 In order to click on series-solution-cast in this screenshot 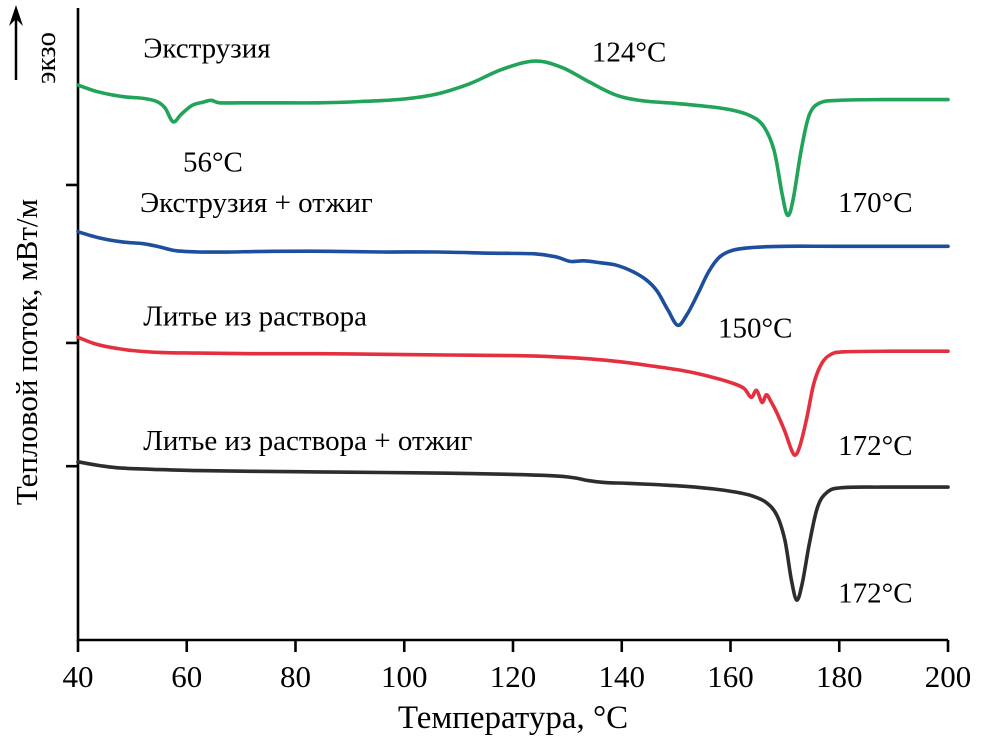, I will do `click(513, 396)`.